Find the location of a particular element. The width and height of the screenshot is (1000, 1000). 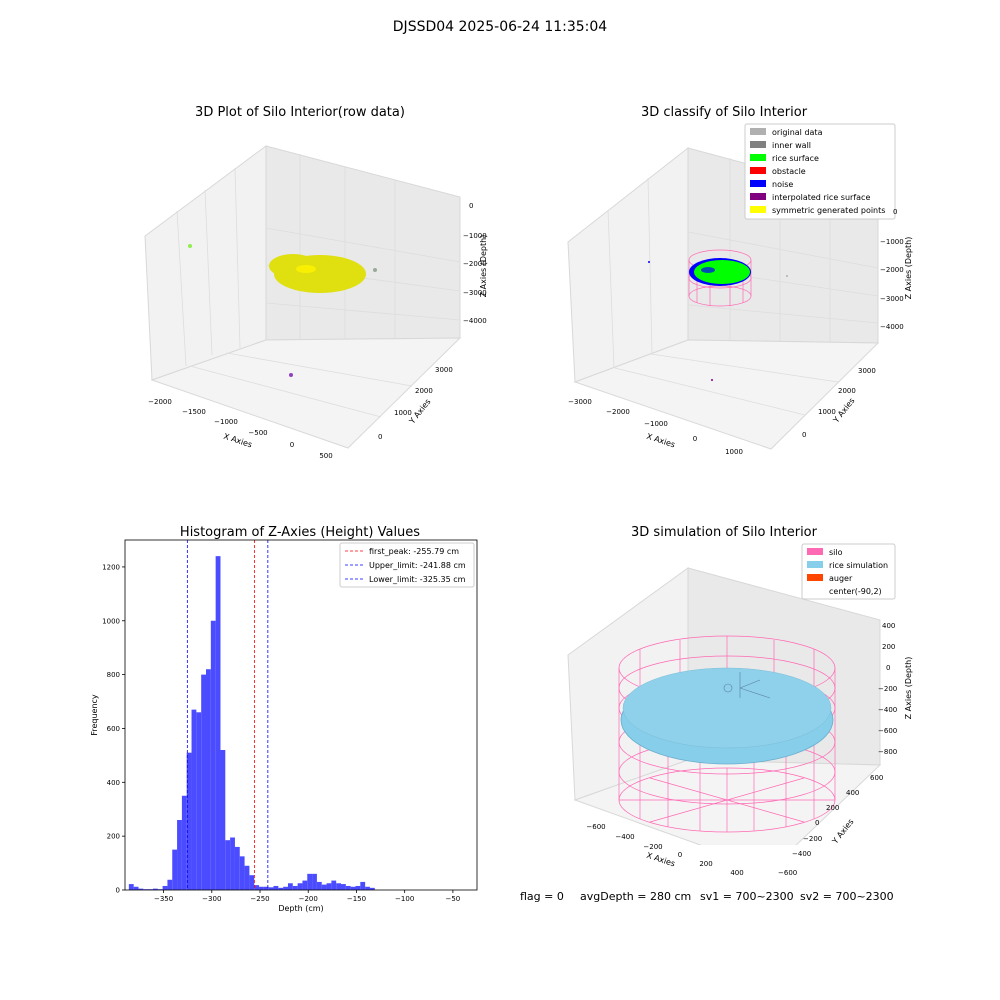

panel-classify-3d: 3D classify of Silo Interior or is located at coordinates (740, 280).